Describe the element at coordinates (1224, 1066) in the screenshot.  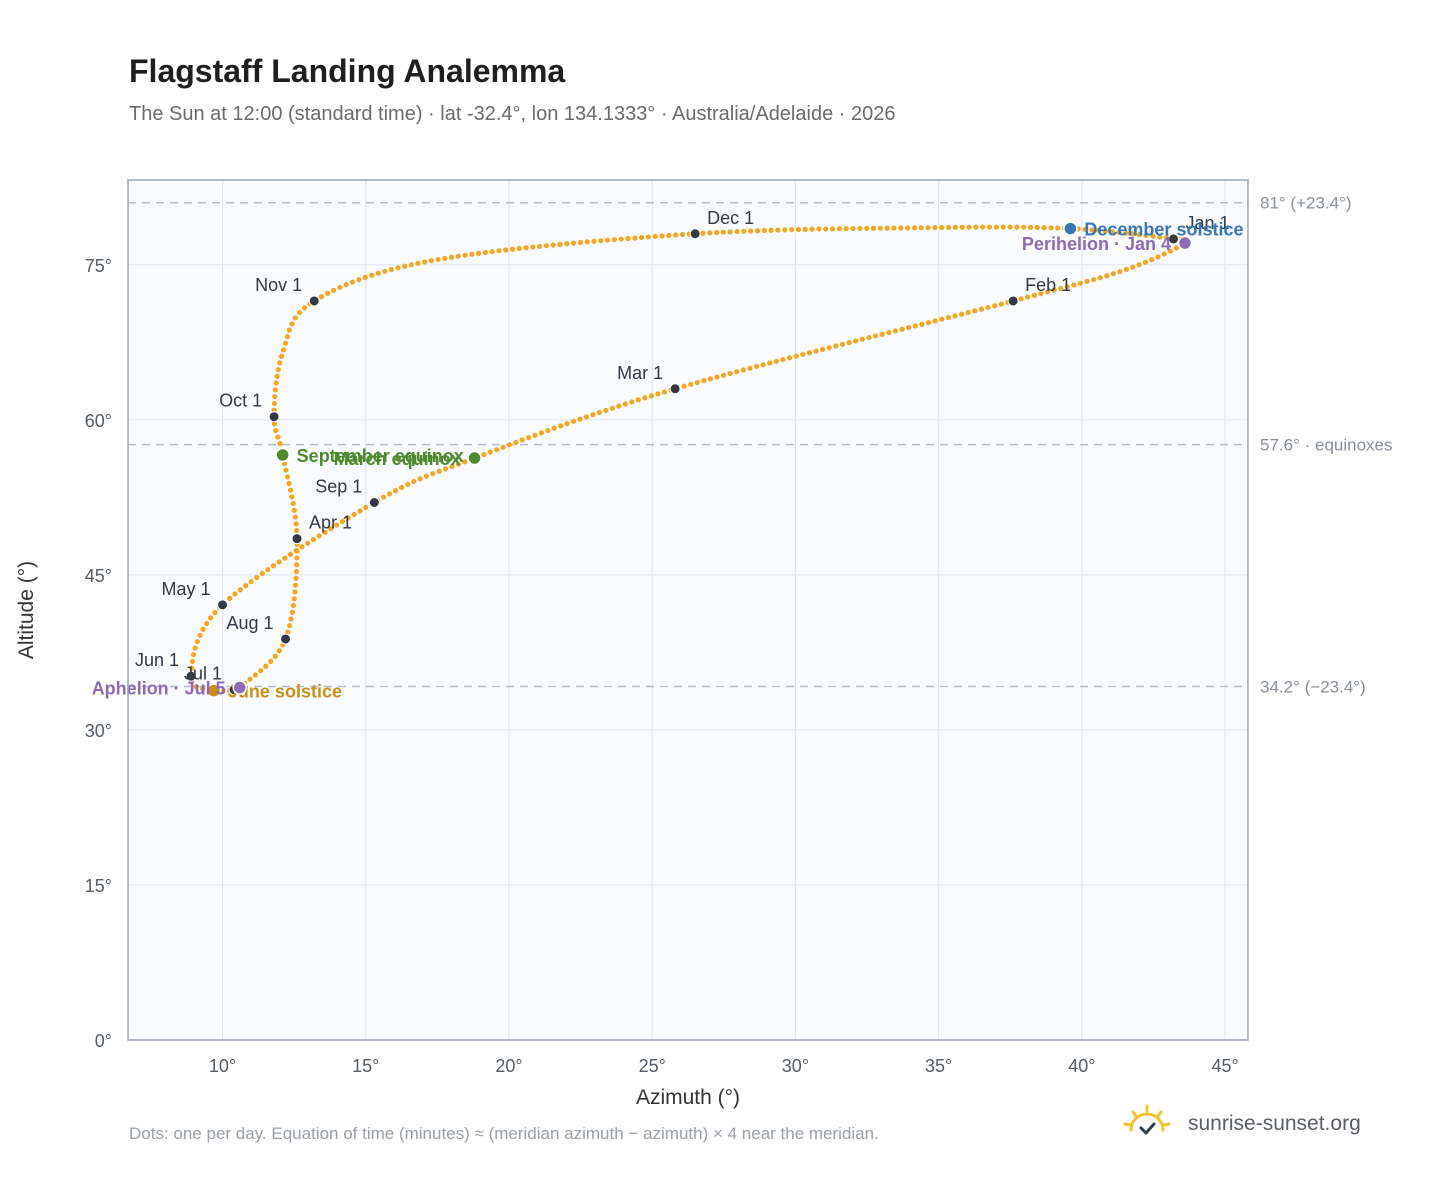
I see `x-tick-label: 45°` at that location.